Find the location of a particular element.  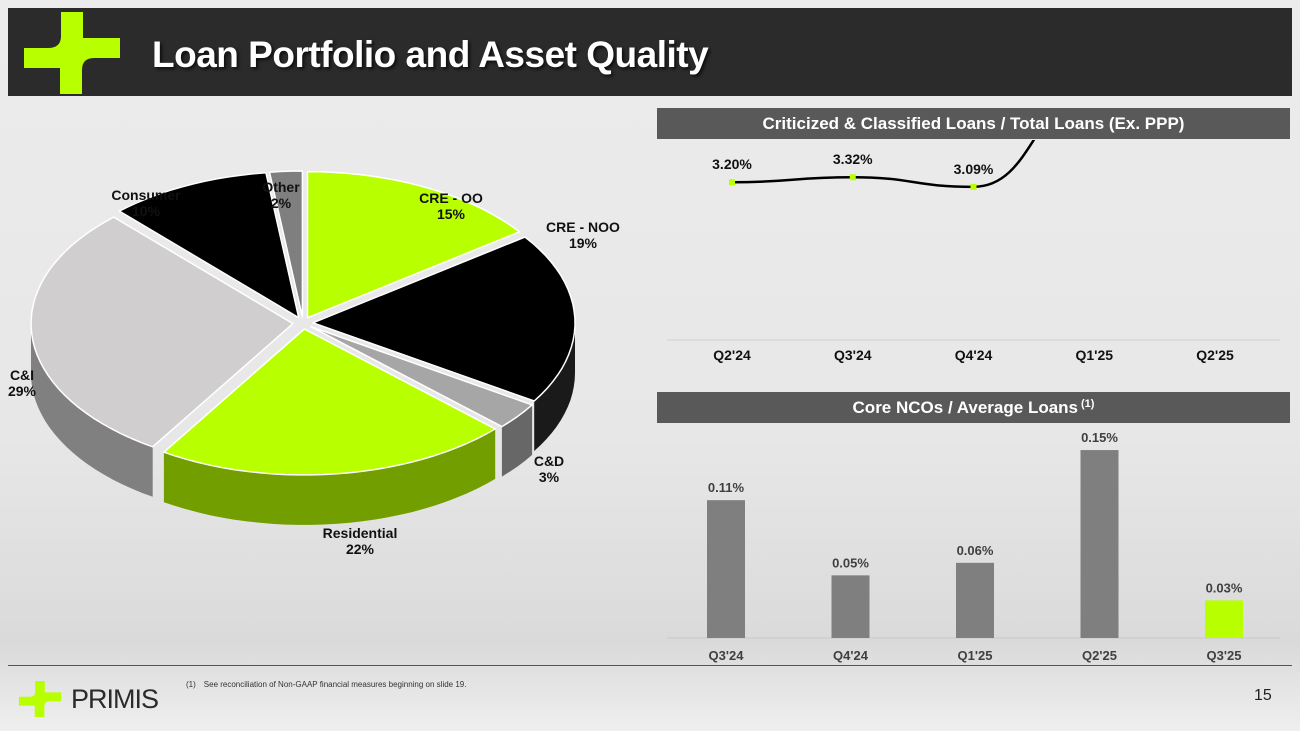

bar-x-tick-q3-24: Q3'24 is located at coordinates (727, 655).